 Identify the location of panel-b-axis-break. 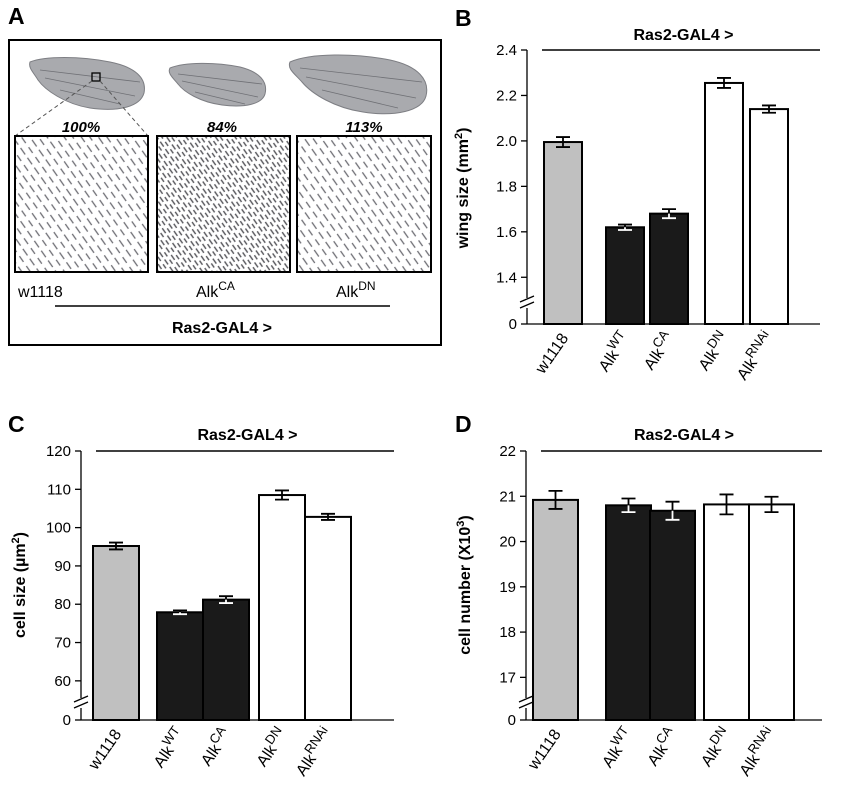
(527, 302).